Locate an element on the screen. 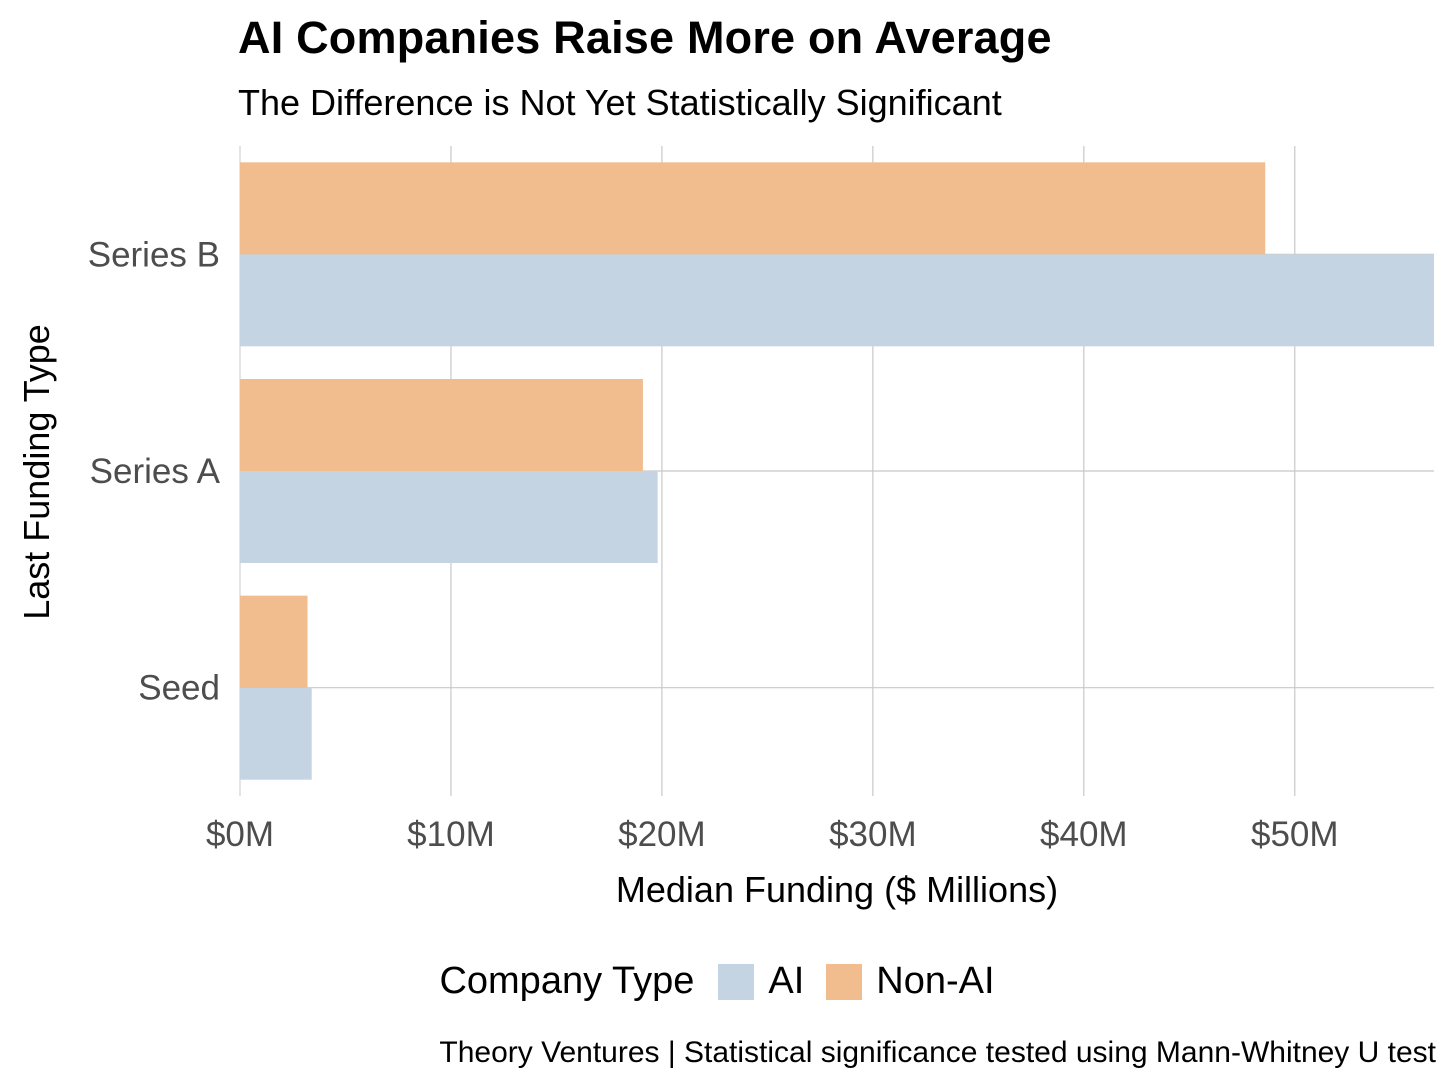 The width and height of the screenshot is (1456, 1092). x-axis-ticks: $0M $10M $20M $30M $40M $50M is located at coordinates (772, 834).